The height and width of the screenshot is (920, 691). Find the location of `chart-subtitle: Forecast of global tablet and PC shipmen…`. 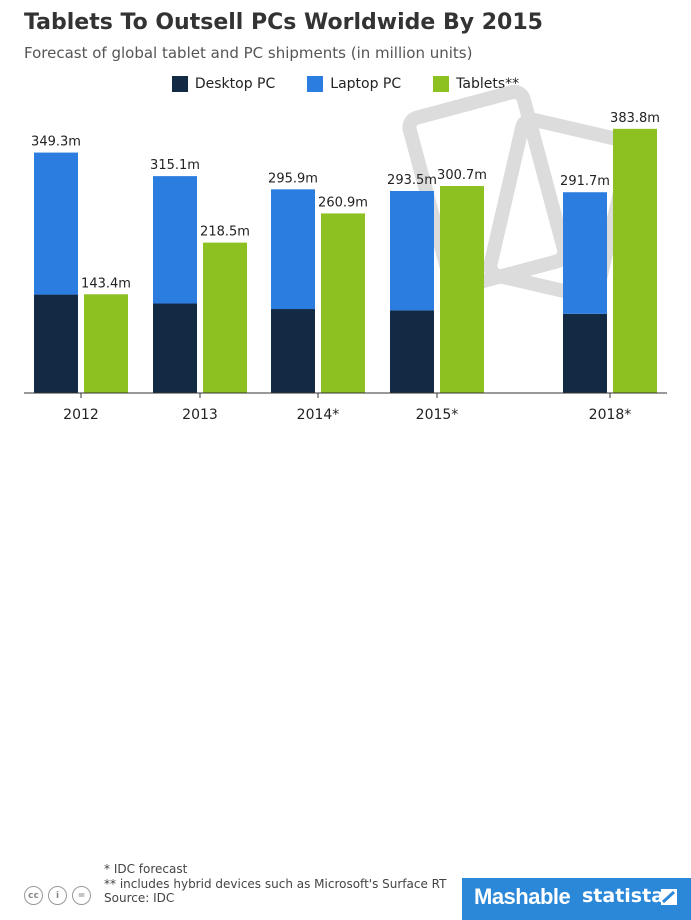

chart-subtitle: Forecast of global tablet and PC shipmen… is located at coordinates (248, 53).